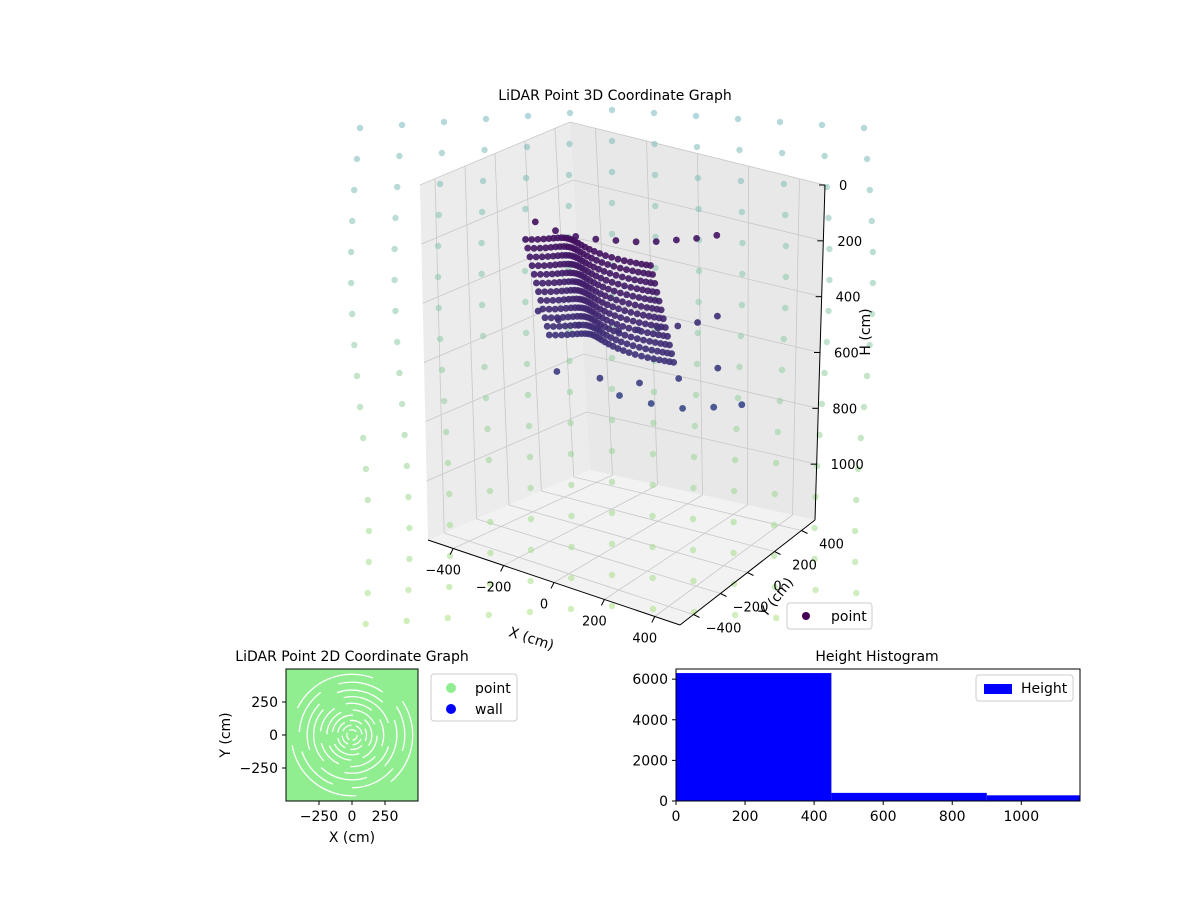 The image size is (1200, 900). What do you see at coordinates (474, 697) in the screenshot?
I see `plot2d-legend: point wall` at bounding box center [474, 697].